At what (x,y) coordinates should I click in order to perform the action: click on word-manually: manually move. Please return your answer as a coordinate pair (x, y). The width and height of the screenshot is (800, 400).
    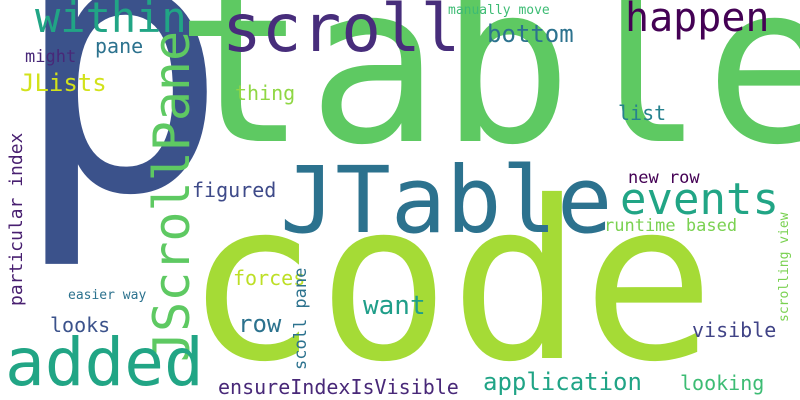
    Looking at the image, I should click on (499, 10).